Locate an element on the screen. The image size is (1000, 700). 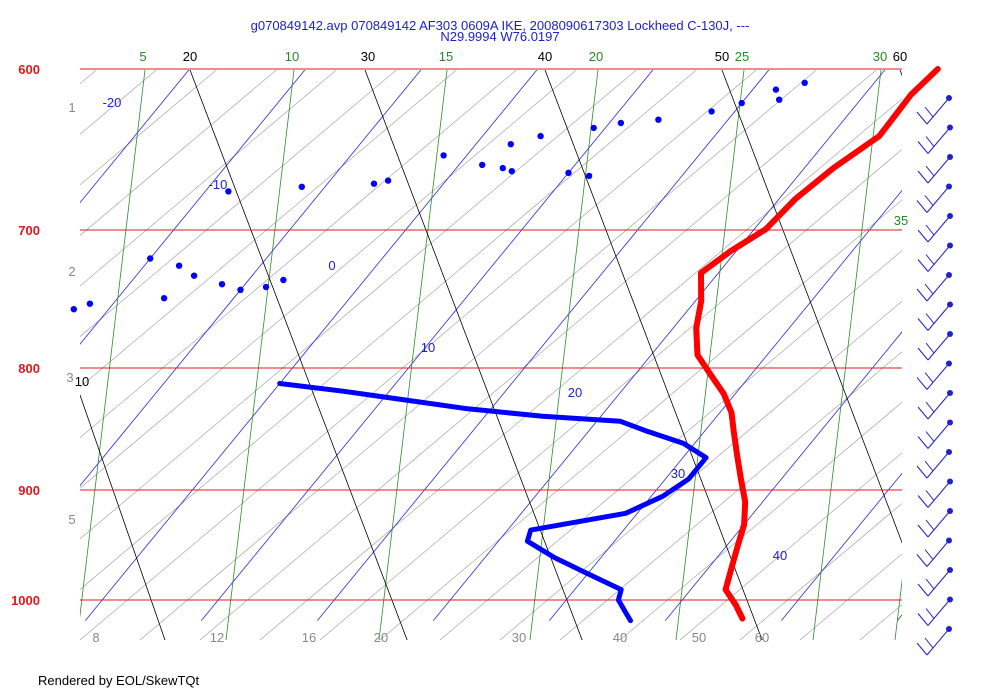
mixing-ratio-label: 35 is located at coordinates (901, 220).